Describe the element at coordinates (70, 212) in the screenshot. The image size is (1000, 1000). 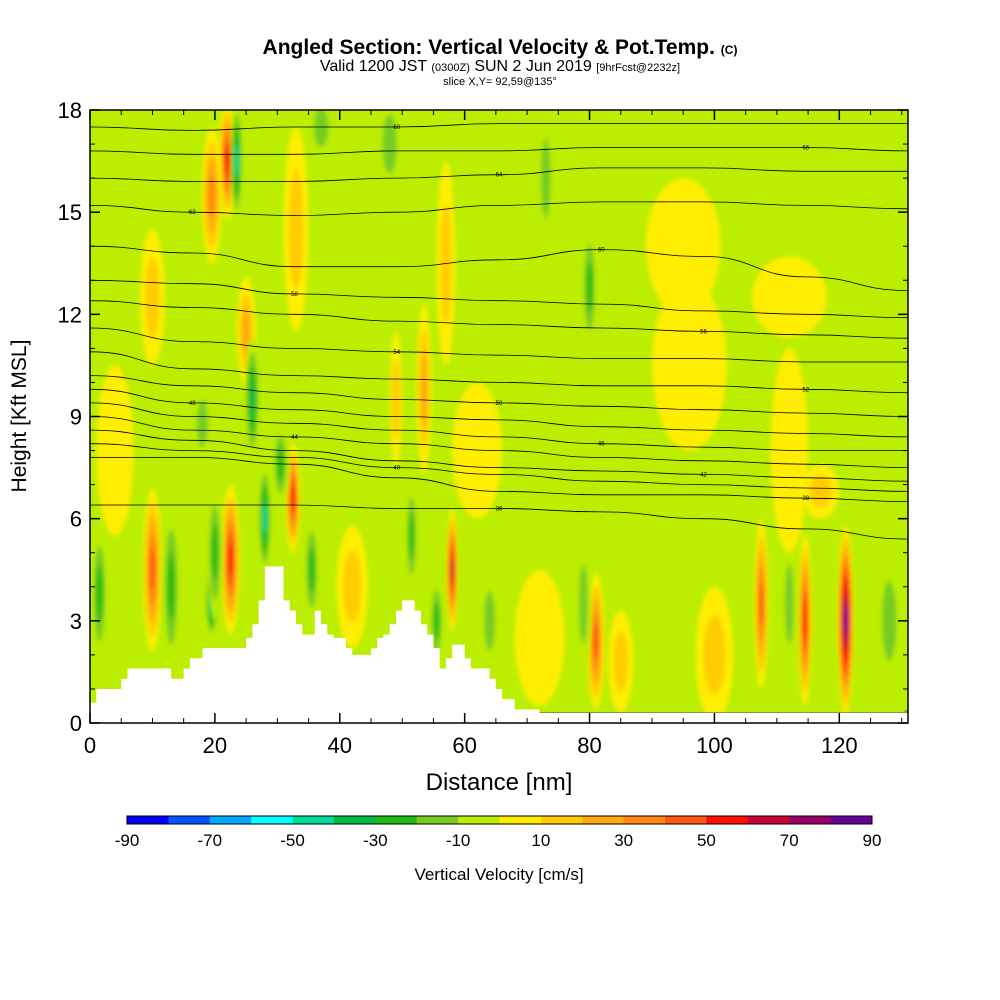
I see `y-tick-label: 15` at that location.